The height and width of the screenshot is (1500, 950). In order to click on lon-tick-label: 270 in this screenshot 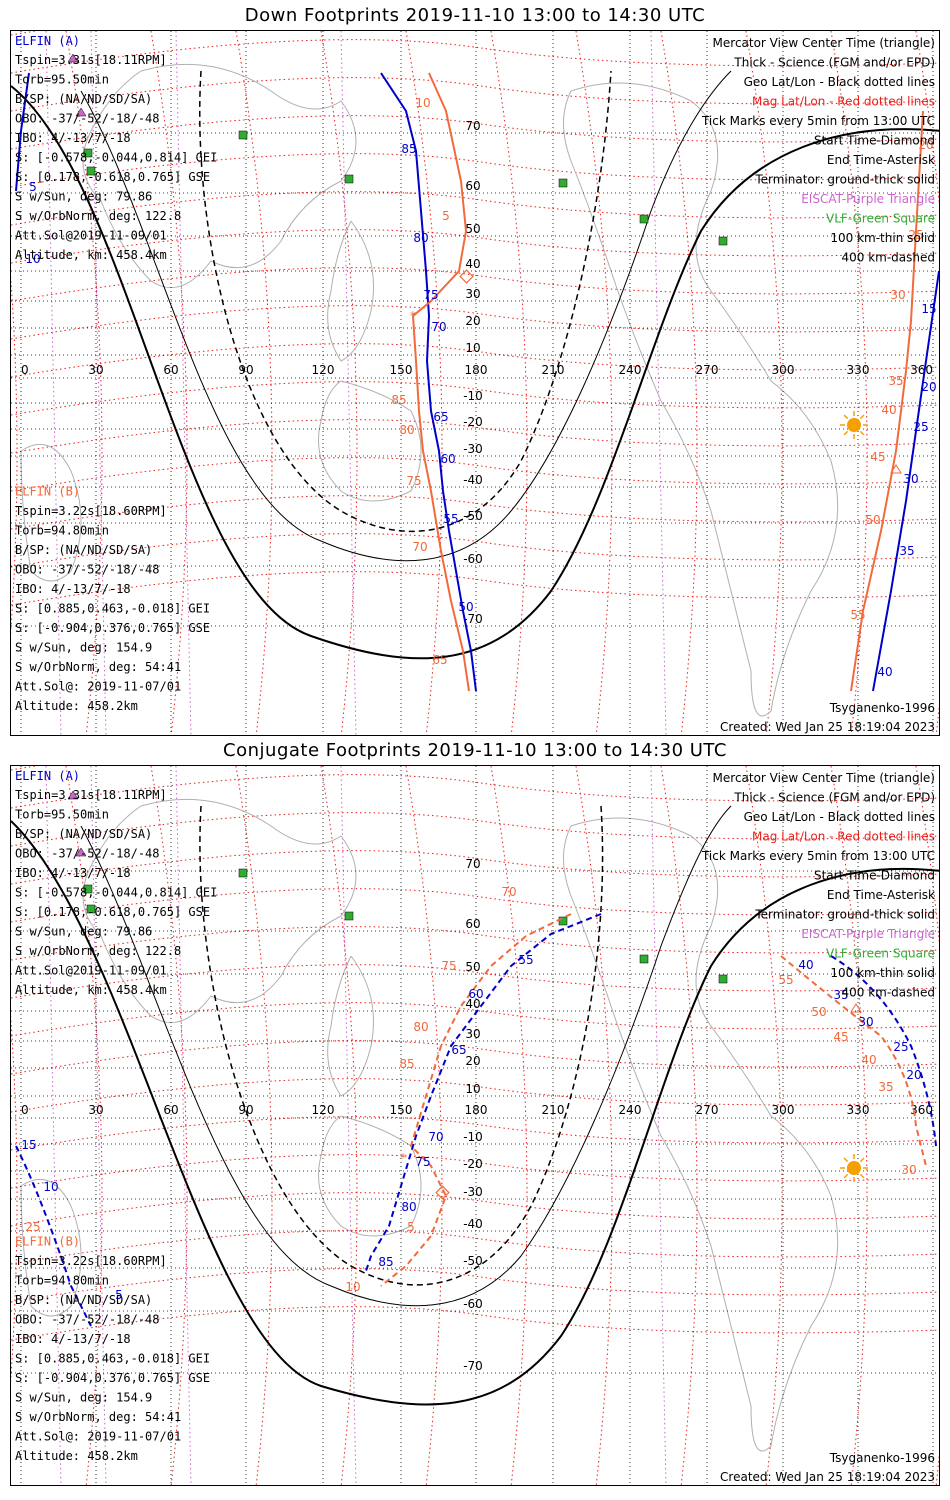, I will do `click(707, 370)`.